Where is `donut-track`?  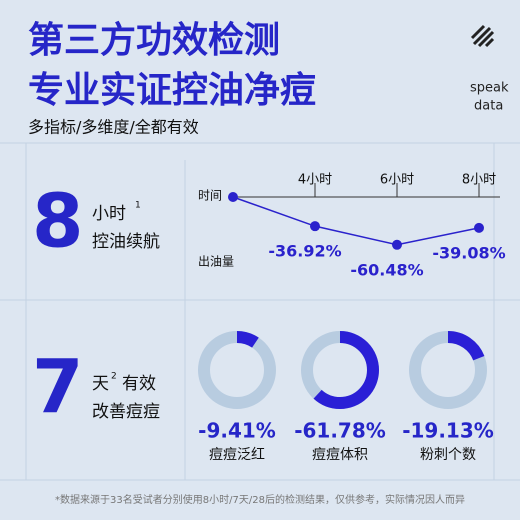 donut-track is located at coordinates (237, 370).